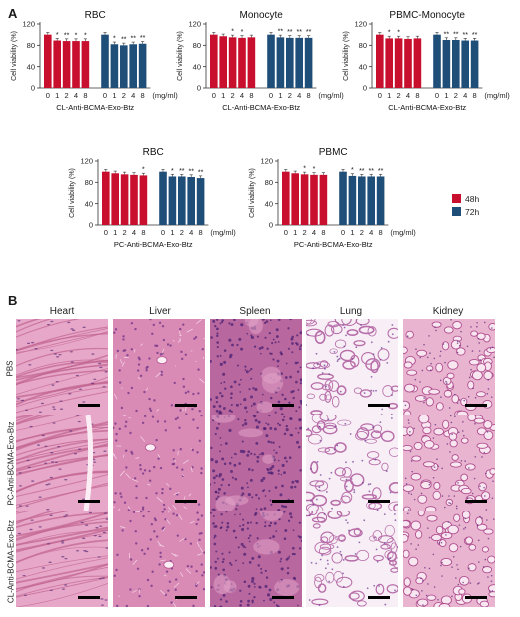 Image resolution: width=520 pixels, height=617 pixels. Describe the element at coordinates (256, 463) in the screenshot. I see `histology-spleen-row2` at that location.